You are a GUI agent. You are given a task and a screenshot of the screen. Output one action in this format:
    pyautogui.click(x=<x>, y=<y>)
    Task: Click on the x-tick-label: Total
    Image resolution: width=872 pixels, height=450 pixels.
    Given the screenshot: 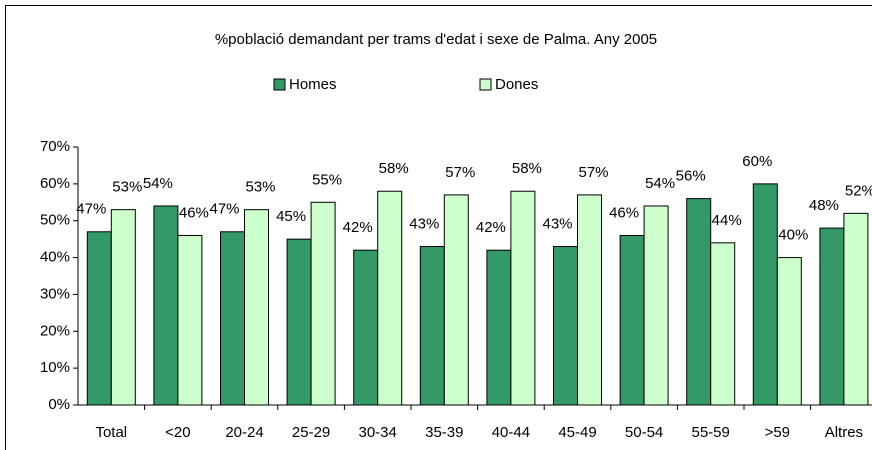 What is the action you would take?
    pyautogui.click(x=111, y=432)
    